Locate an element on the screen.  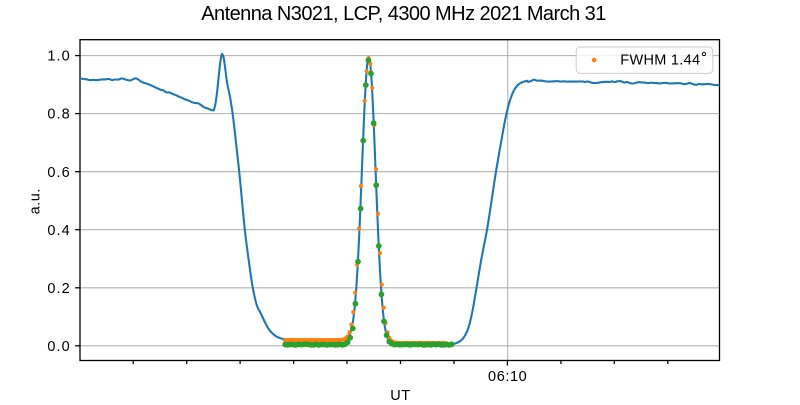
svg-text: 06:10 is located at coordinates (507, 377).